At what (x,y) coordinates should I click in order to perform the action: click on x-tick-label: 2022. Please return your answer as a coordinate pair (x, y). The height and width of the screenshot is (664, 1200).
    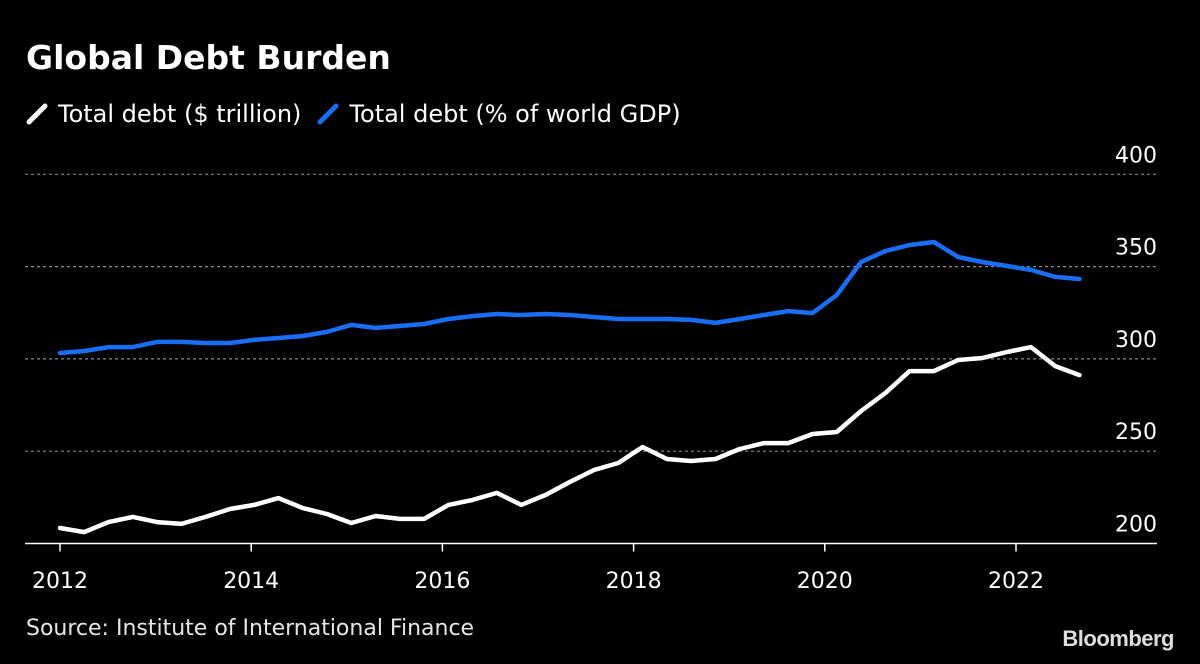
    Looking at the image, I should click on (1016, 581).